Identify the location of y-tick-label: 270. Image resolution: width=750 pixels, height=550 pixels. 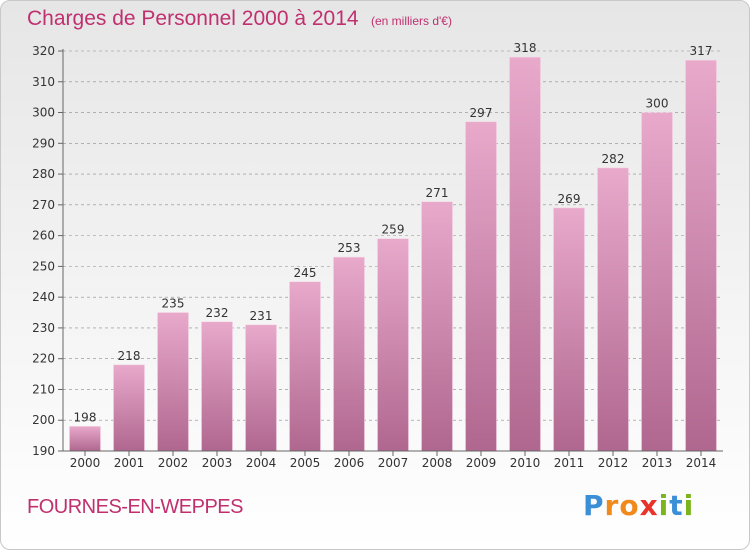
(43, 205).